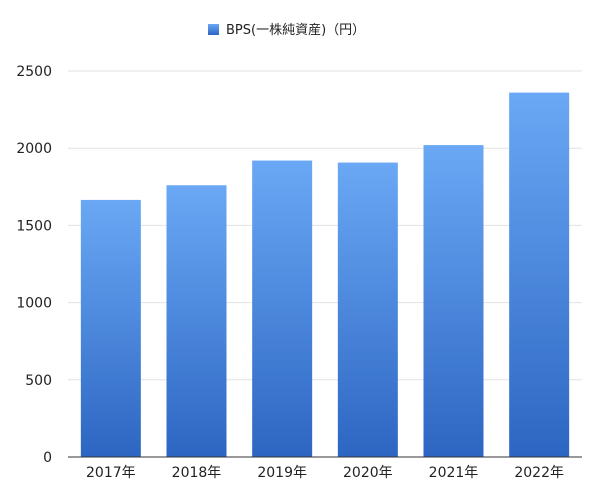 This screenshot has width=600, height=501. What do you see at coordinates (34, 72) in the screenshot?
I see `y-tick-label: 2500` at bounding box center [34, 72].